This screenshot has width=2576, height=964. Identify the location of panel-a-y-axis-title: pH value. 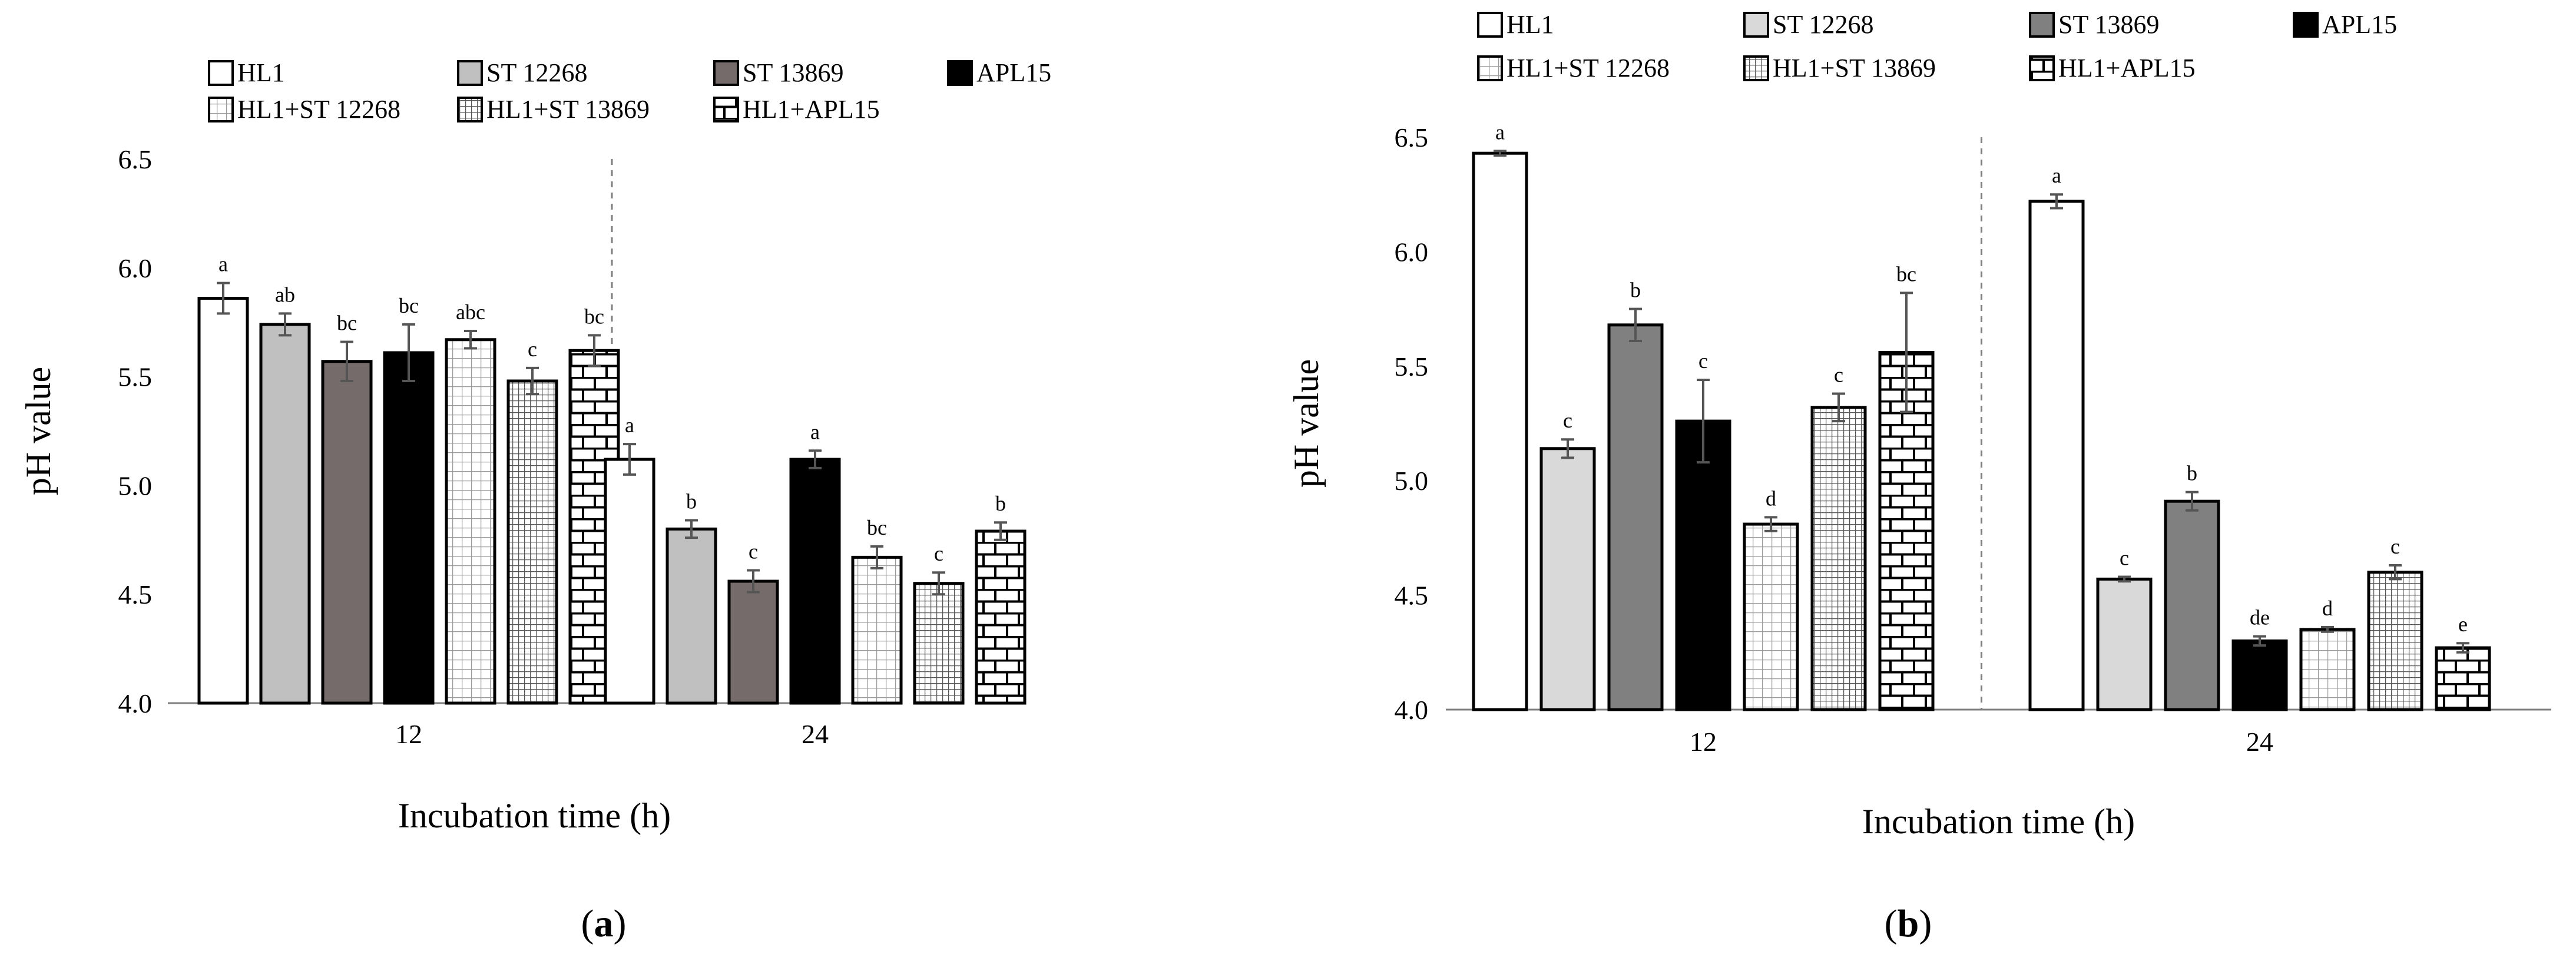
(38, 431).